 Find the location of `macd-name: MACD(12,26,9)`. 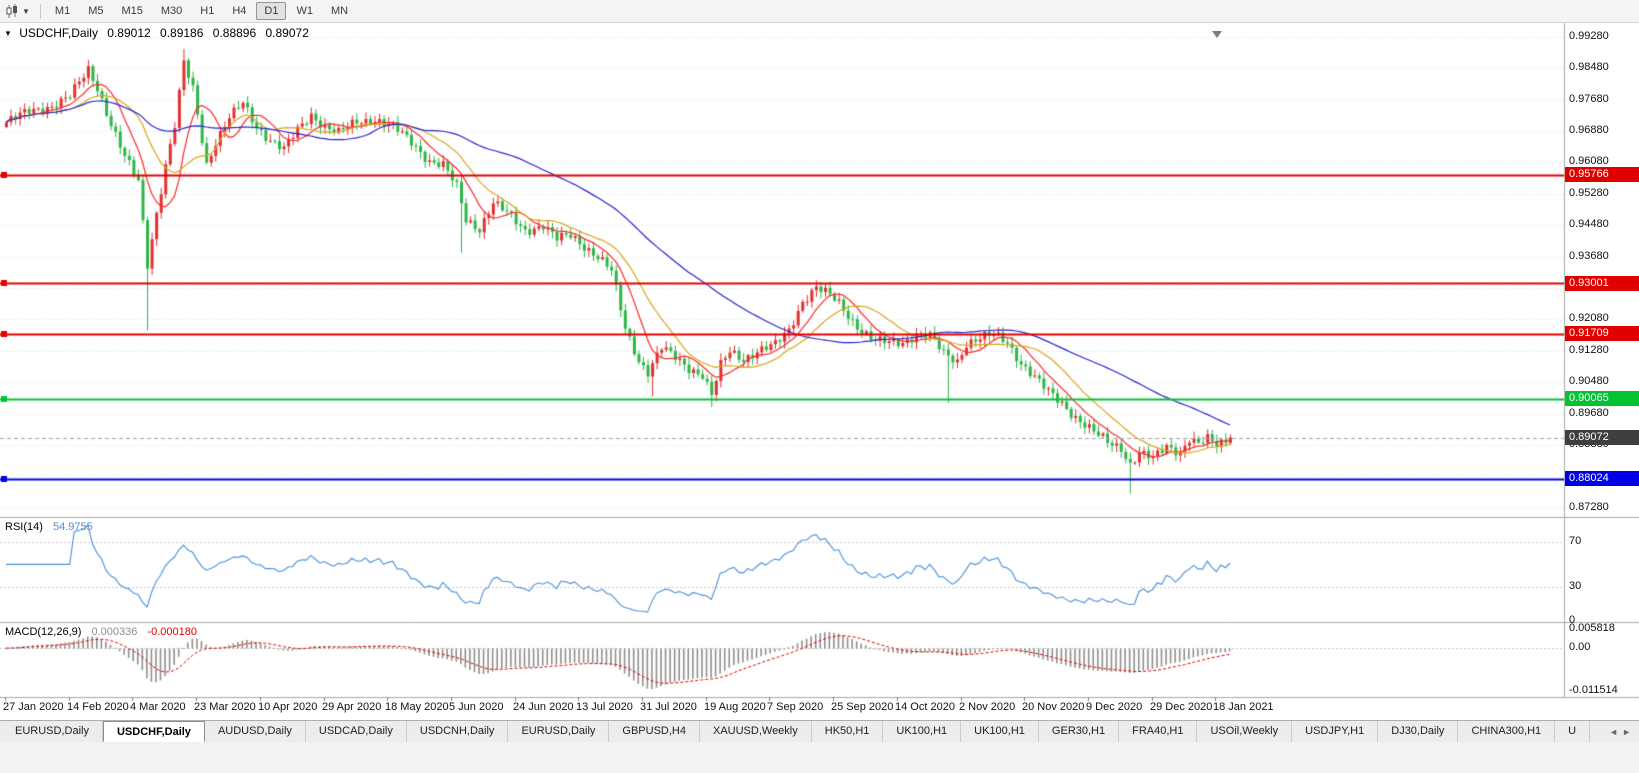

macd-name: MACD(12,26,9) is located at coordinates (43, 632).